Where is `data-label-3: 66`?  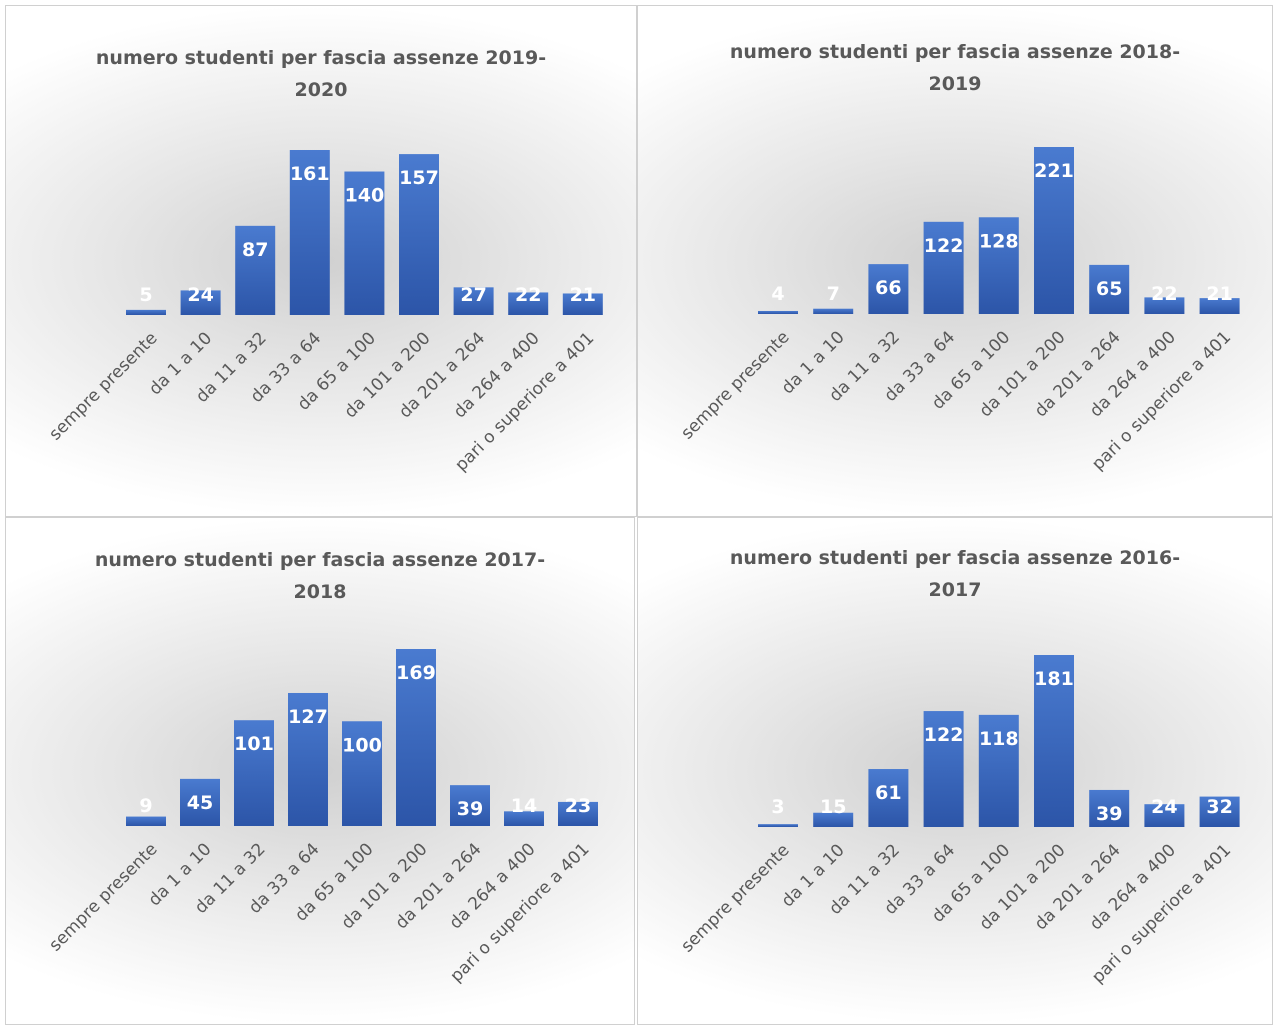
data-label-3: 66 is located at coordinates (888, 288).